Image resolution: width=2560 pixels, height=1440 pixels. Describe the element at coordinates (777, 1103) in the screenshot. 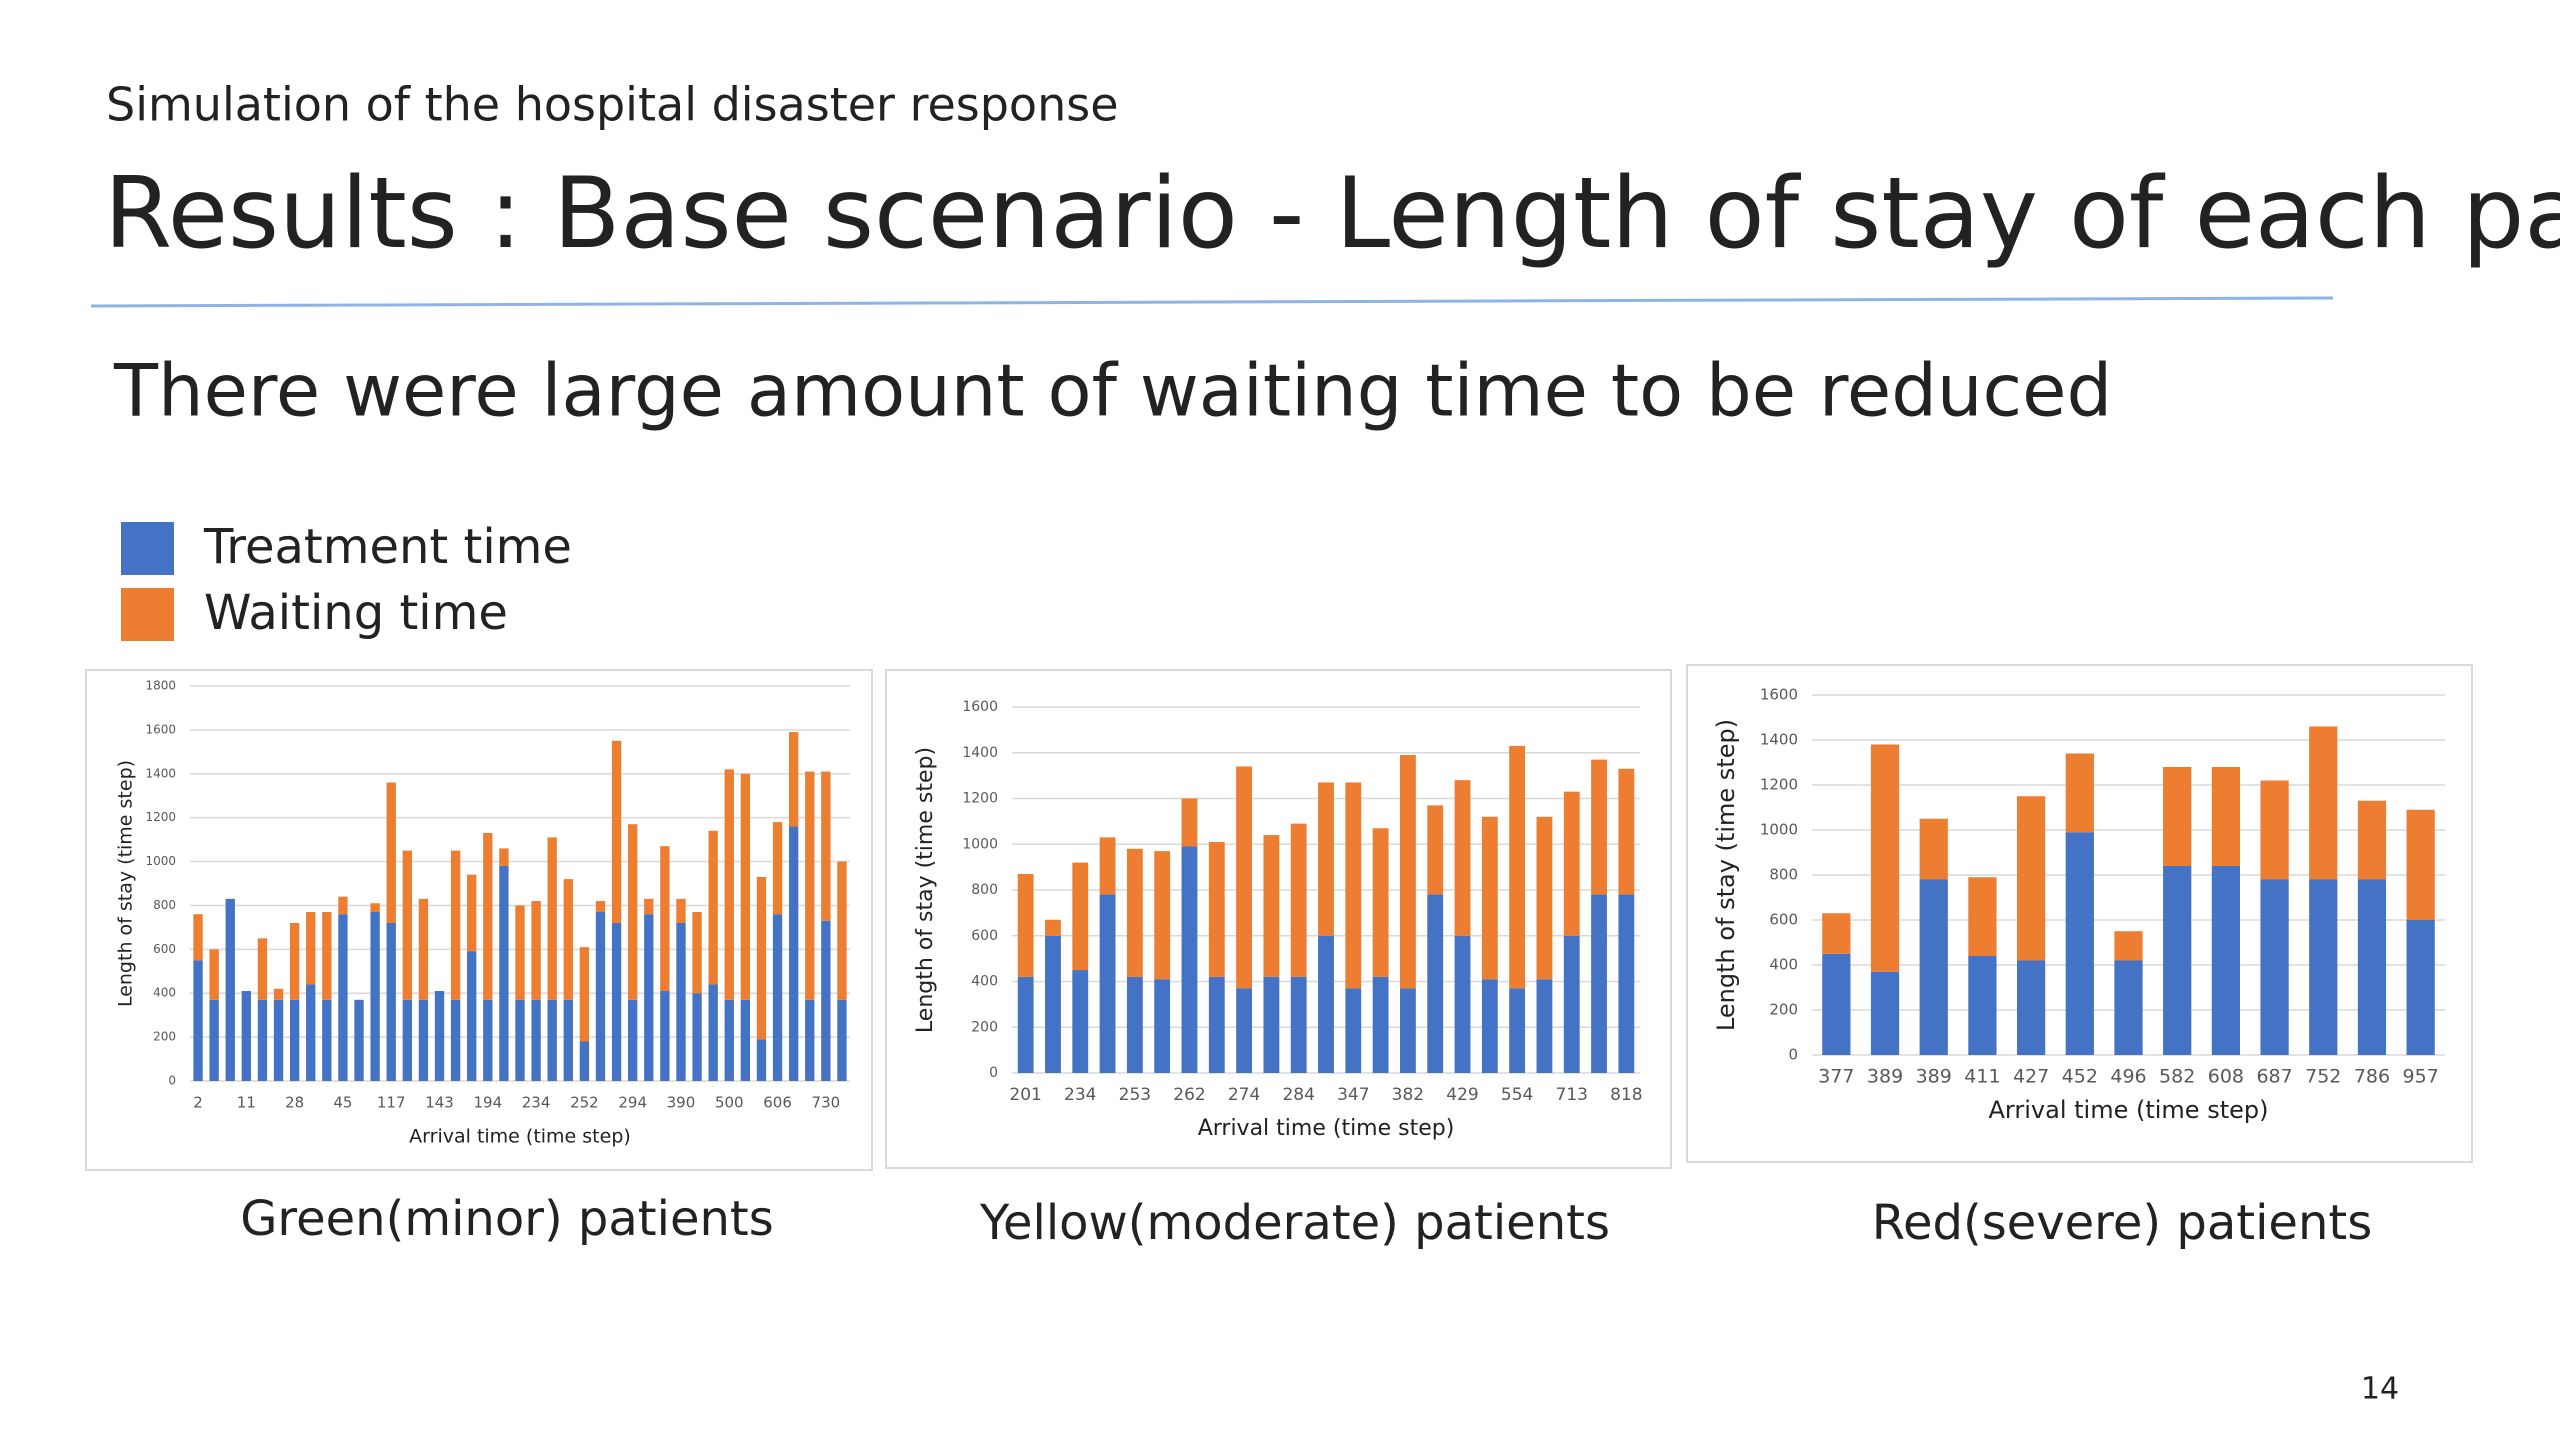

I see `x-tick-label: 606` at that location.